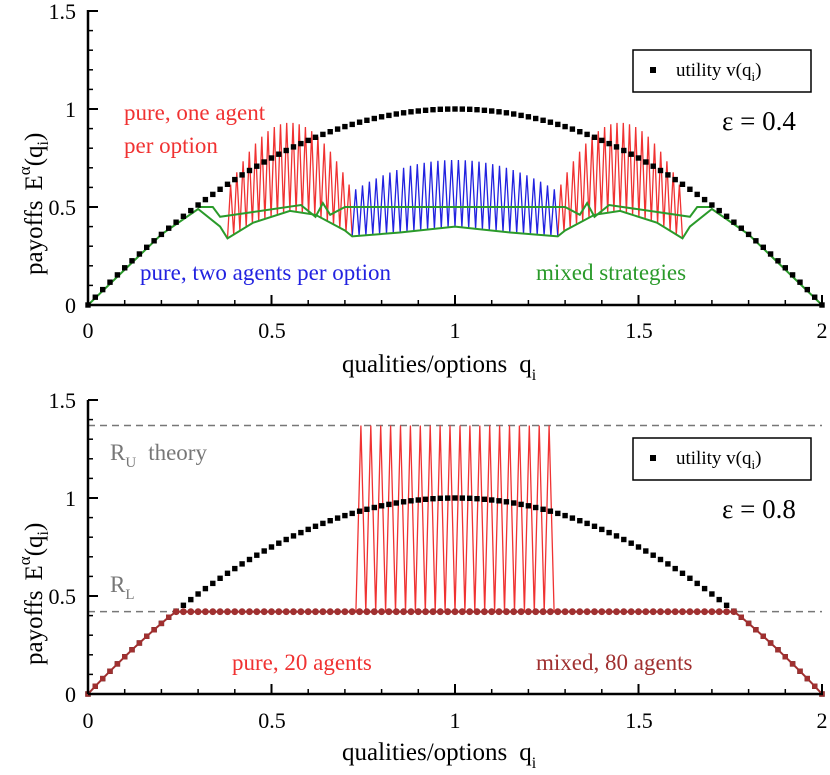 The width and height of the screenshot is (830, 775). What do you see at coordinates (63, 207) in the screenshot?
I see `top-ytick-label: 0.5` at bounding box center [63, 207].